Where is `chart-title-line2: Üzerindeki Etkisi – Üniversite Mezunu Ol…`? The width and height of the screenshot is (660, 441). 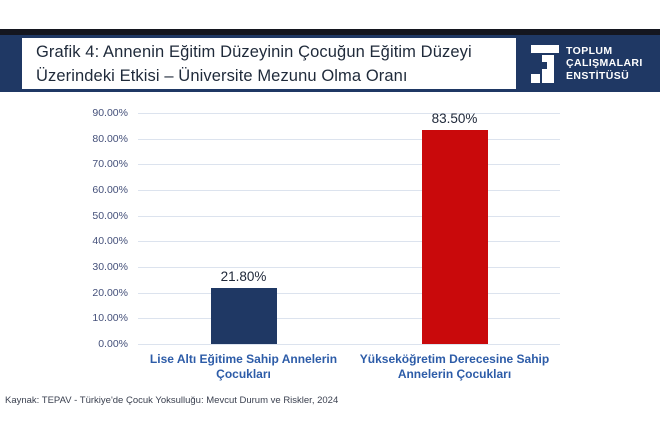 chart-title-line2: Üzerindeki Etkisi – Üniversite Mezunu Ol… is located at coordinates (222, 75).